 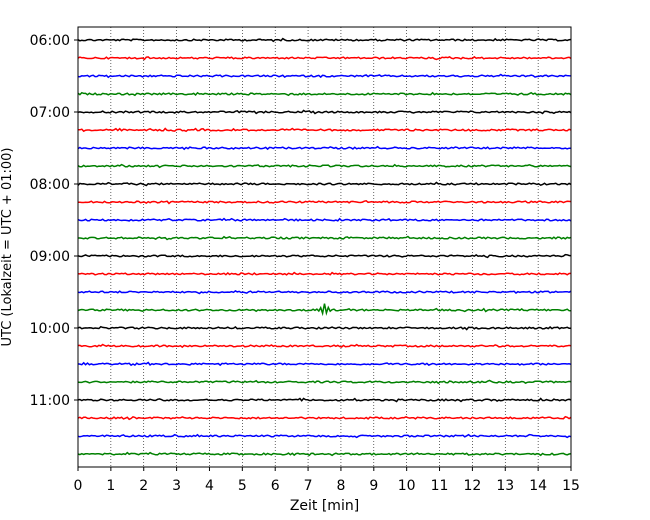 I want to click on x-tick-label: 9, so click(x=373, y=486).